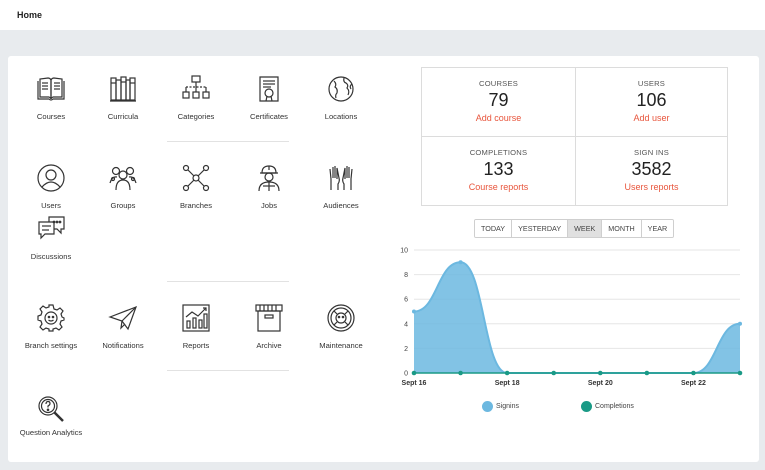 The height and width of the screenshot is (470, 765). Describe the element at coordinates (269, 345) in the screenshot. I see `tile-label: Archive` at that location.